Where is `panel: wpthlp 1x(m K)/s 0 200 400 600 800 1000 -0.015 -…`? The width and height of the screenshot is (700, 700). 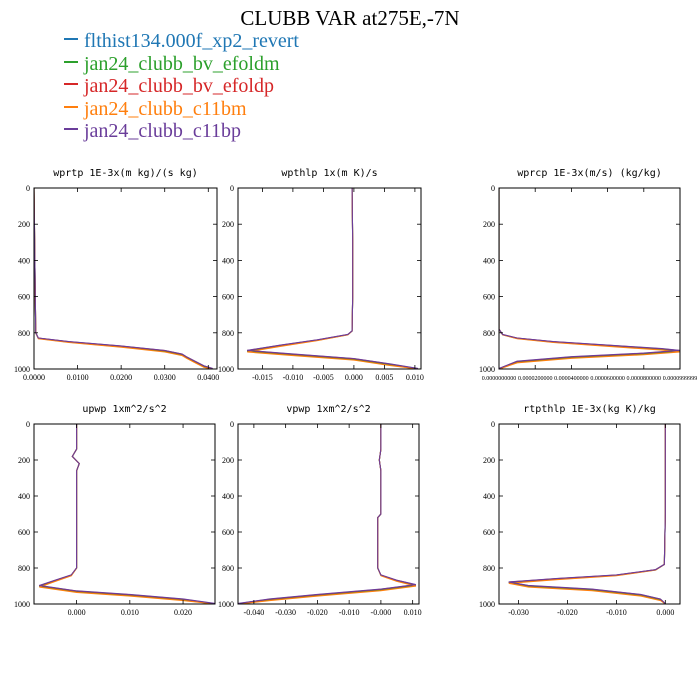
panel: wpthlp 1x(m K)/s 0 200 400 600 800 1000 -0.015 -… is located at coordinates (321, 275).